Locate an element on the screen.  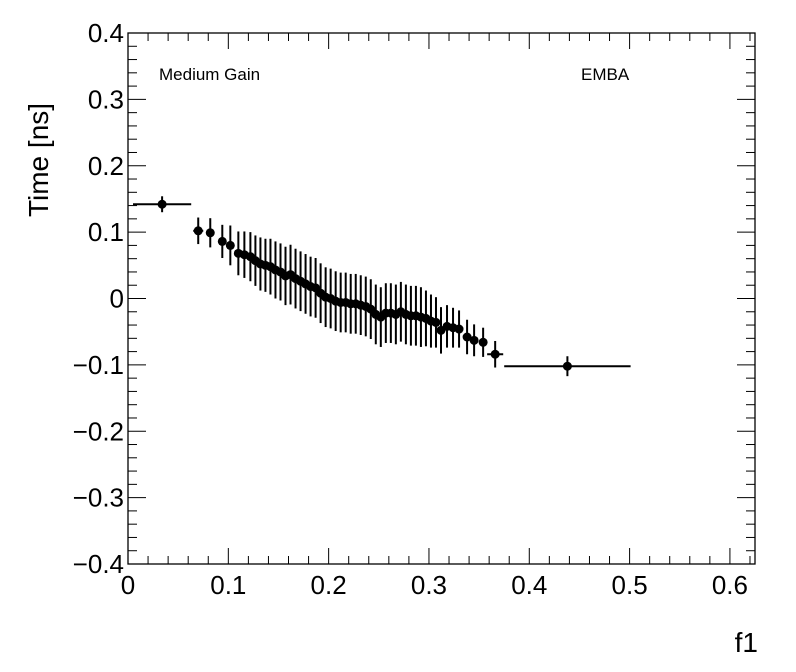
x-tick-label: 0.4 is located at coordinates (529, 585).